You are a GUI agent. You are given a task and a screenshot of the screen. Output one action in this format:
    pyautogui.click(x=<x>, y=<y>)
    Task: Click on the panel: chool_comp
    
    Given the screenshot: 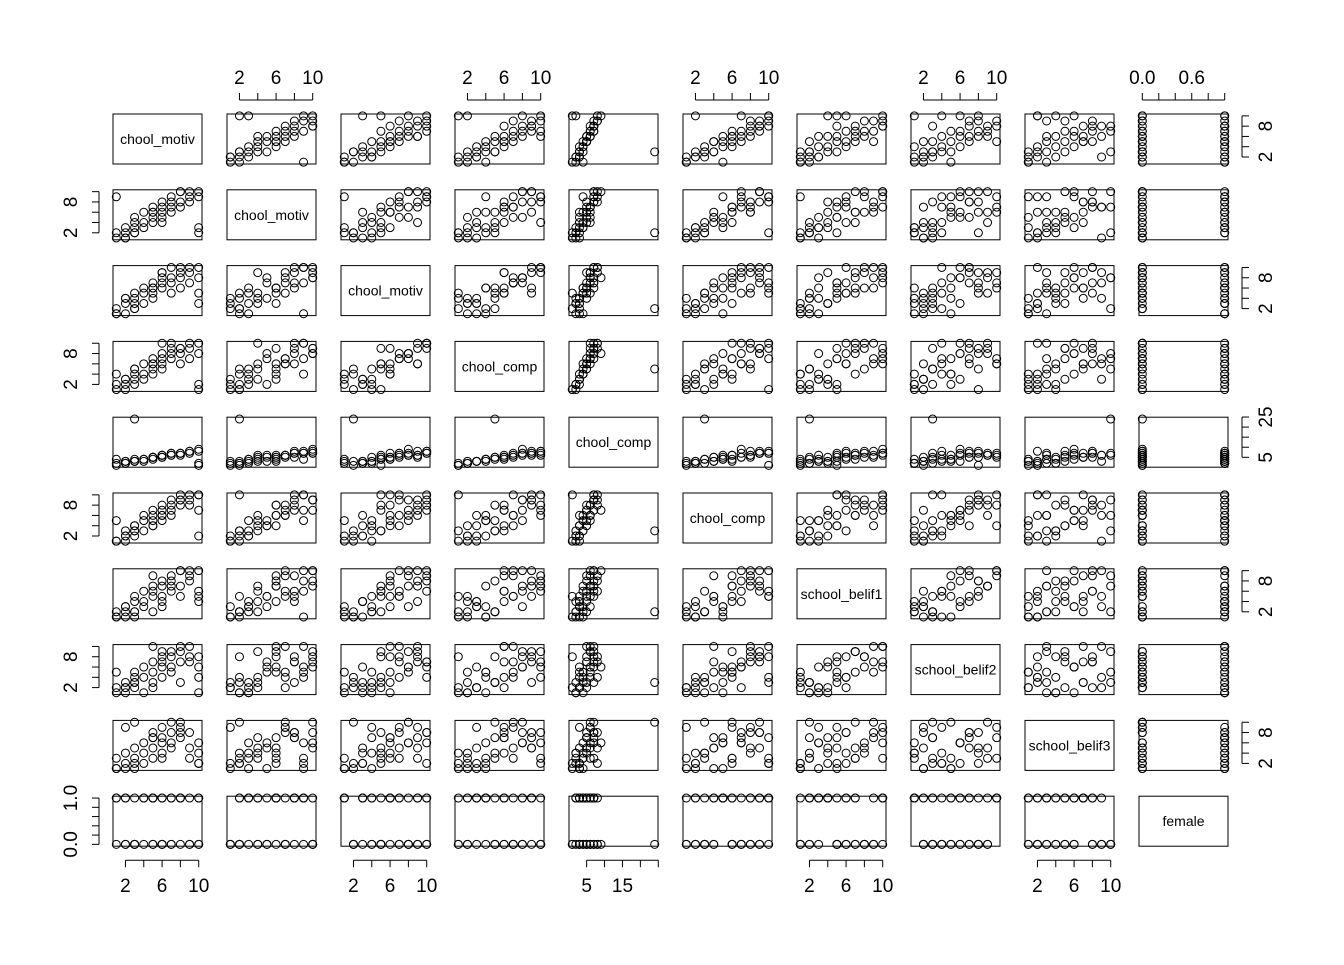 What is the action you would take?
    pyautogui.click(x=499, y=366)
    